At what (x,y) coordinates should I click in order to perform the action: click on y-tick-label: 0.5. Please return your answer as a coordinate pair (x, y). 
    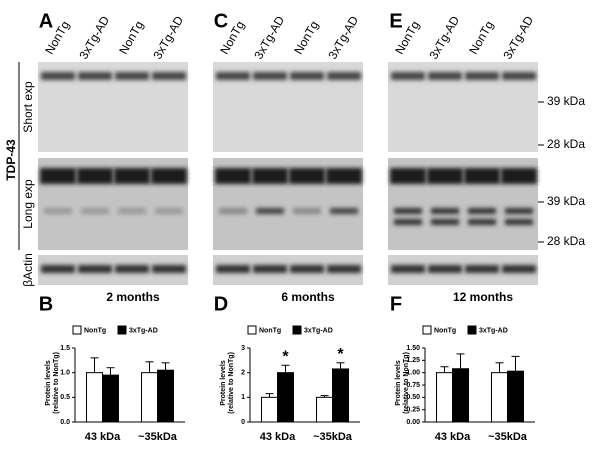
    Looking at the image, I should click on (65, 397).